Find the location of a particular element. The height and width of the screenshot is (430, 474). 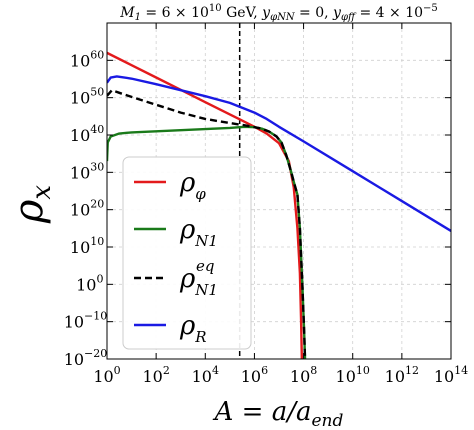

x-tick-label: 10² is located at coordinates (155, 375).